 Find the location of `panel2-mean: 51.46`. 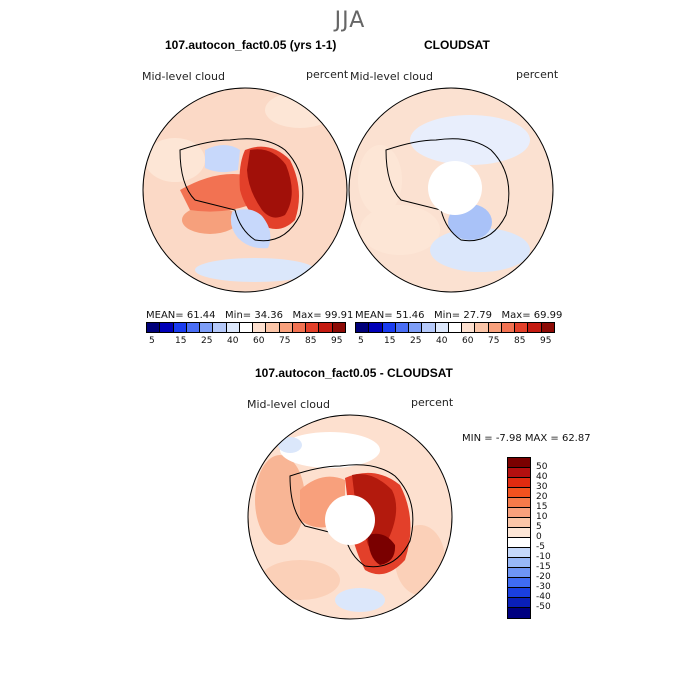

panel2-mean: 51.46 is located at coordinates (410, 315).